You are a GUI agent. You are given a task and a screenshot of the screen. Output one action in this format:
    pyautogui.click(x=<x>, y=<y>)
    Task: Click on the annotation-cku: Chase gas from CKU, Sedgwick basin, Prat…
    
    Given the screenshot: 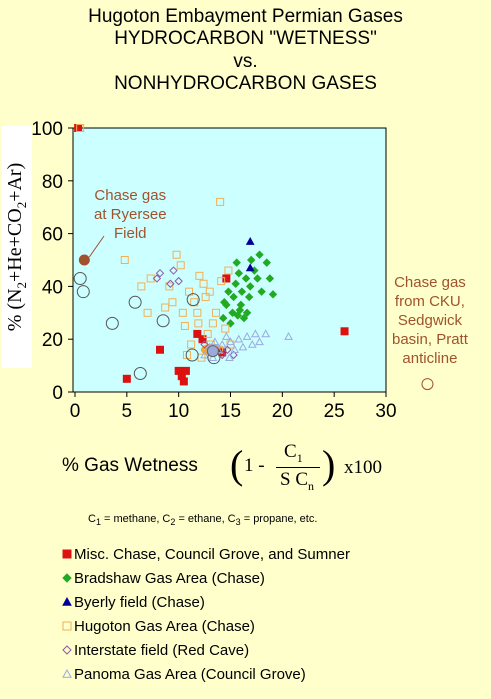 What is the action you would take?
    pyautogui.click(x=430, y=320)
    